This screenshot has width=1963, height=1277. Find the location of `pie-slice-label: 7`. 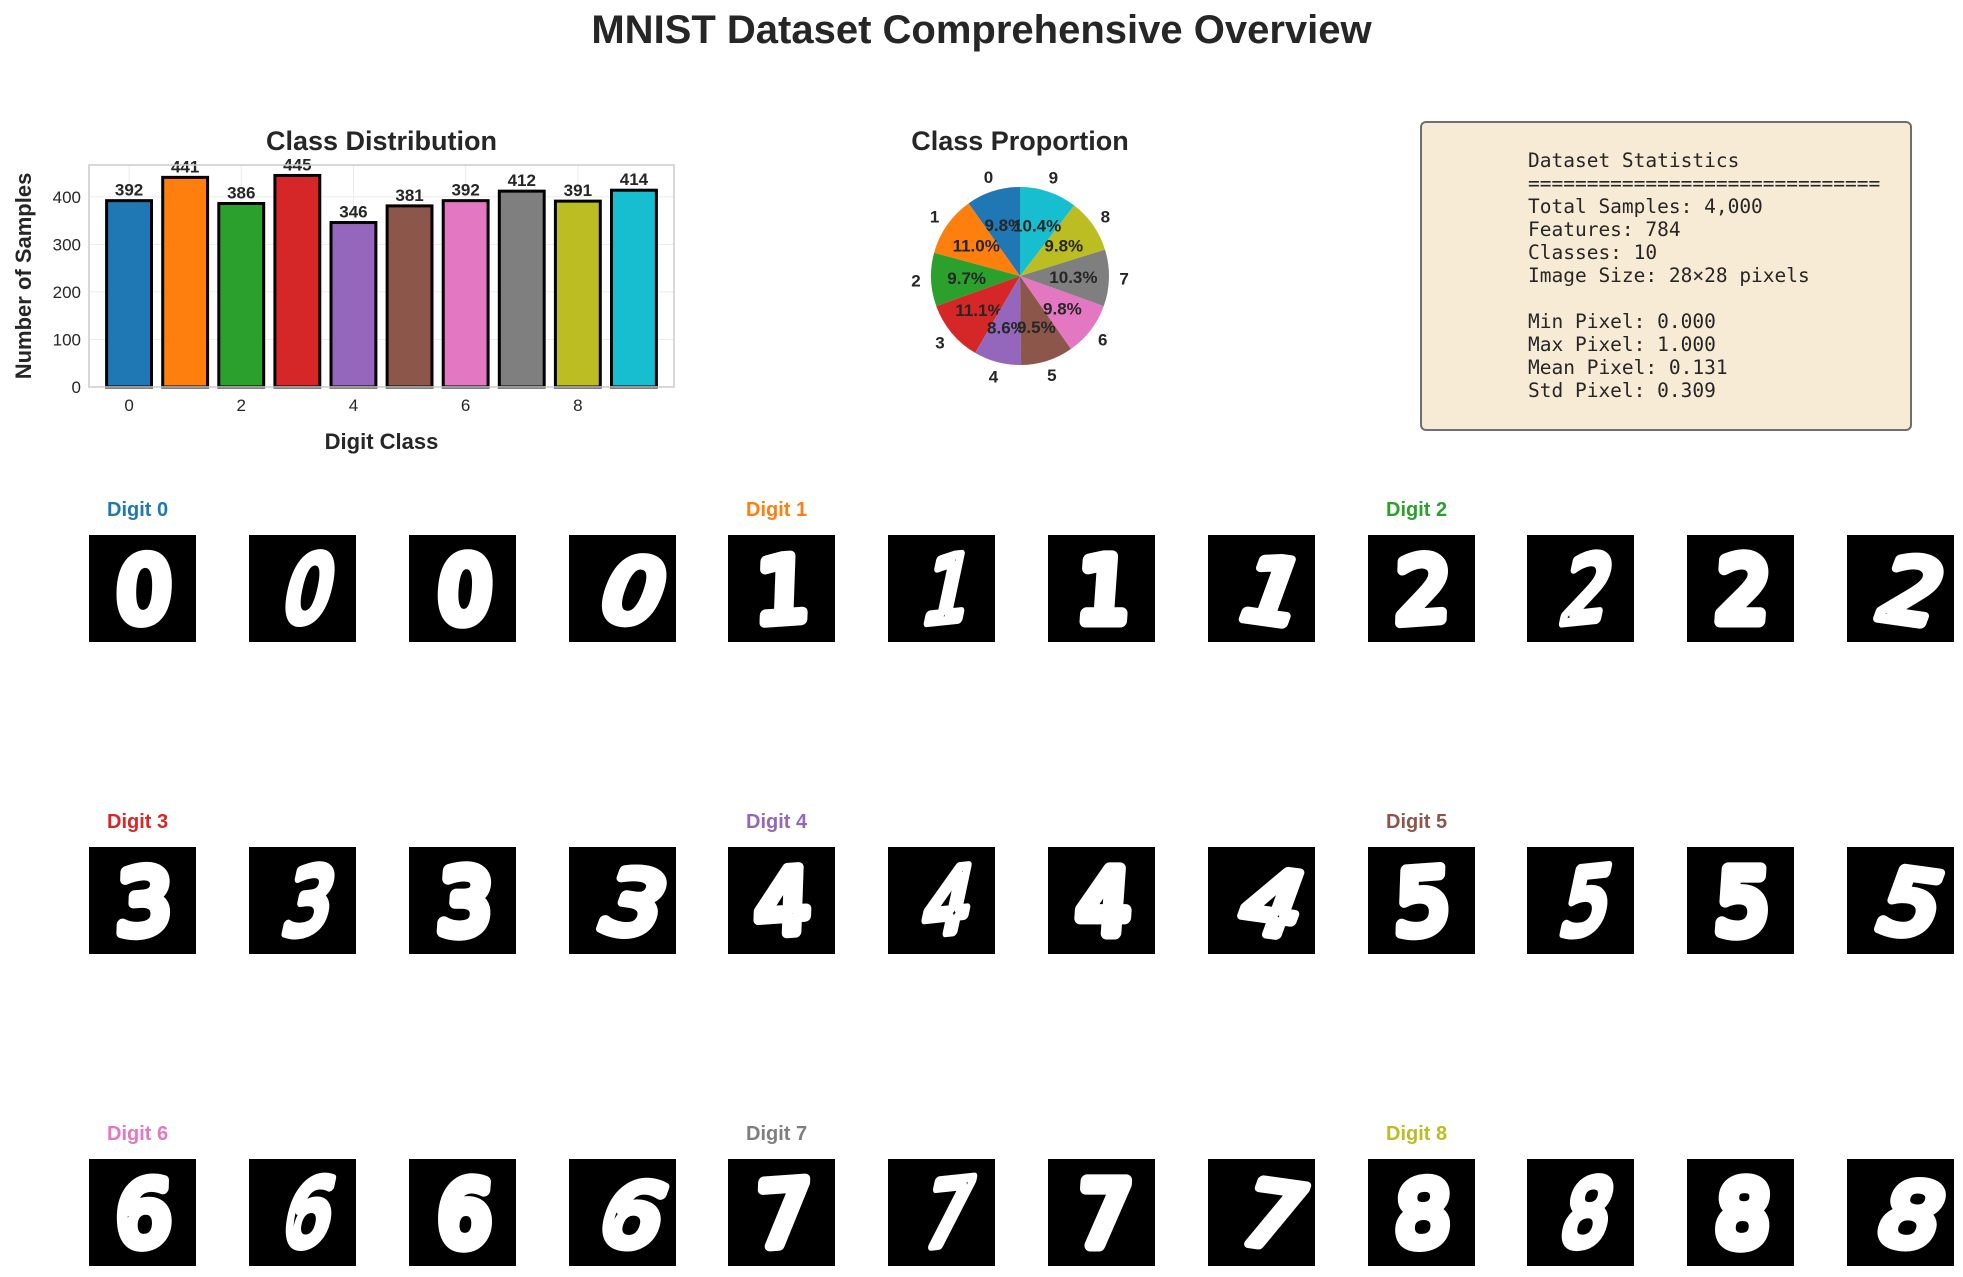

pie-slice-label: 7 is located at coordinates (1123, 278).